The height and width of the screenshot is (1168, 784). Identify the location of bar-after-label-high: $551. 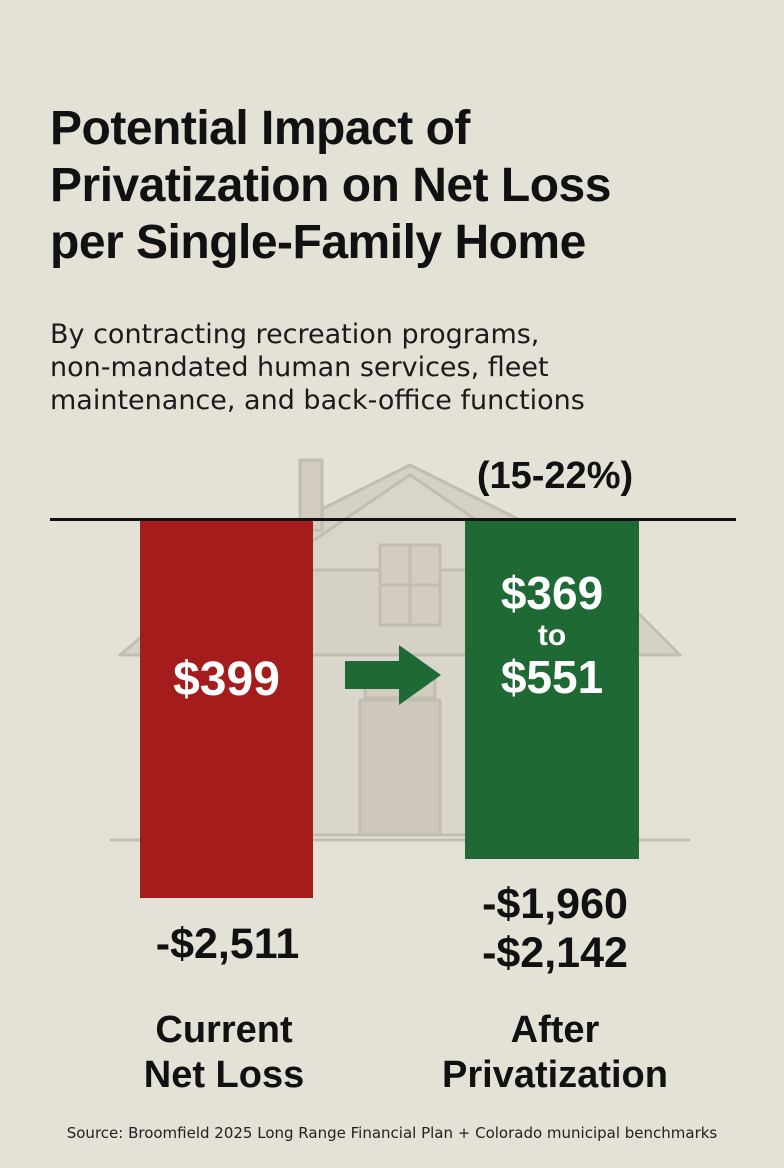
(552, 677).